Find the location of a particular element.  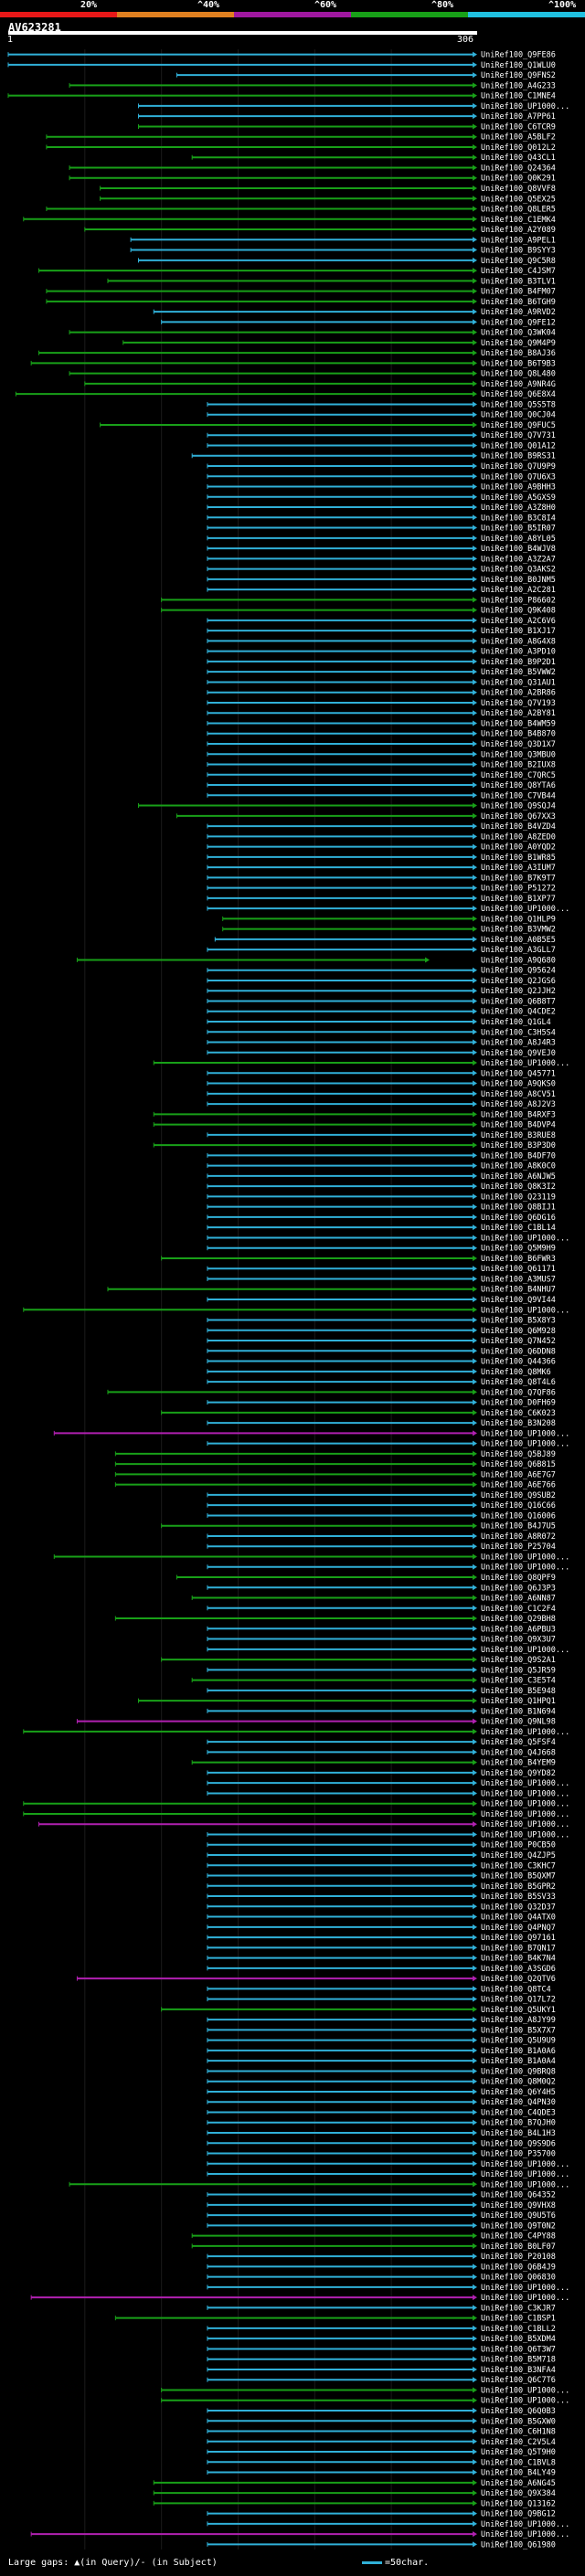

hit-label: UniRef100_Q4ATX0 is located at coordinates (518, 1918).